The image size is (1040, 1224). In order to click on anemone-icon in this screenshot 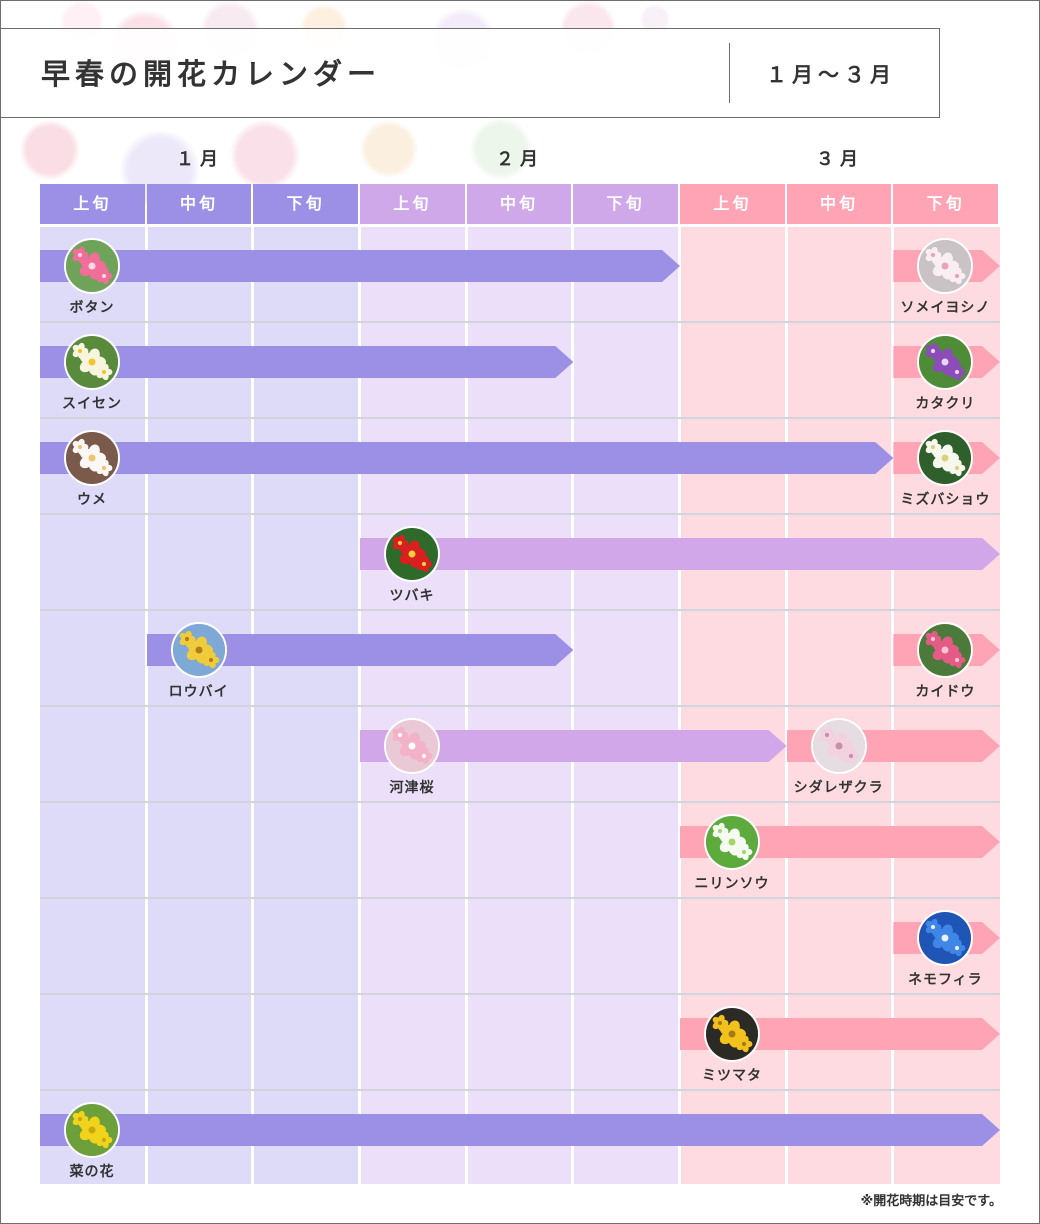, I will do `click(732, 842)`.